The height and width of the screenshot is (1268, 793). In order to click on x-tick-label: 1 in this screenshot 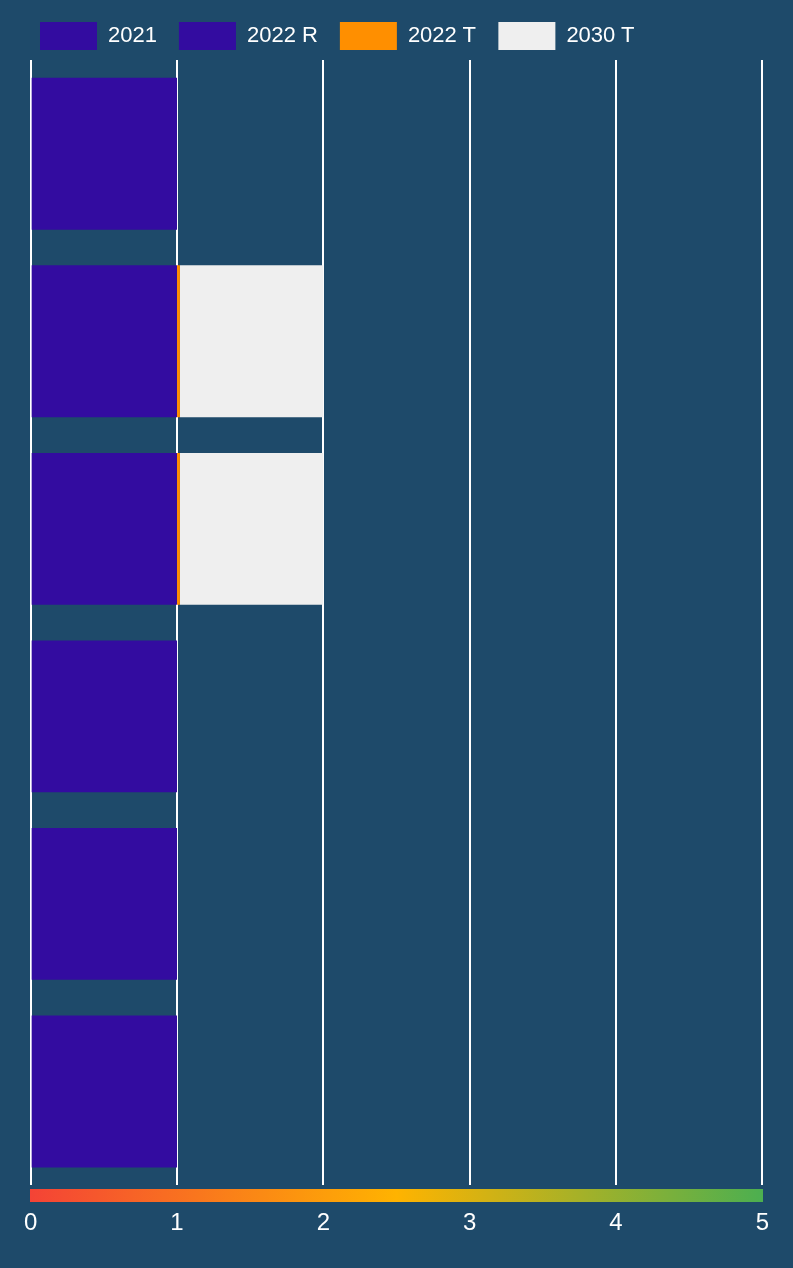, I will do `click(177, 1222)`.